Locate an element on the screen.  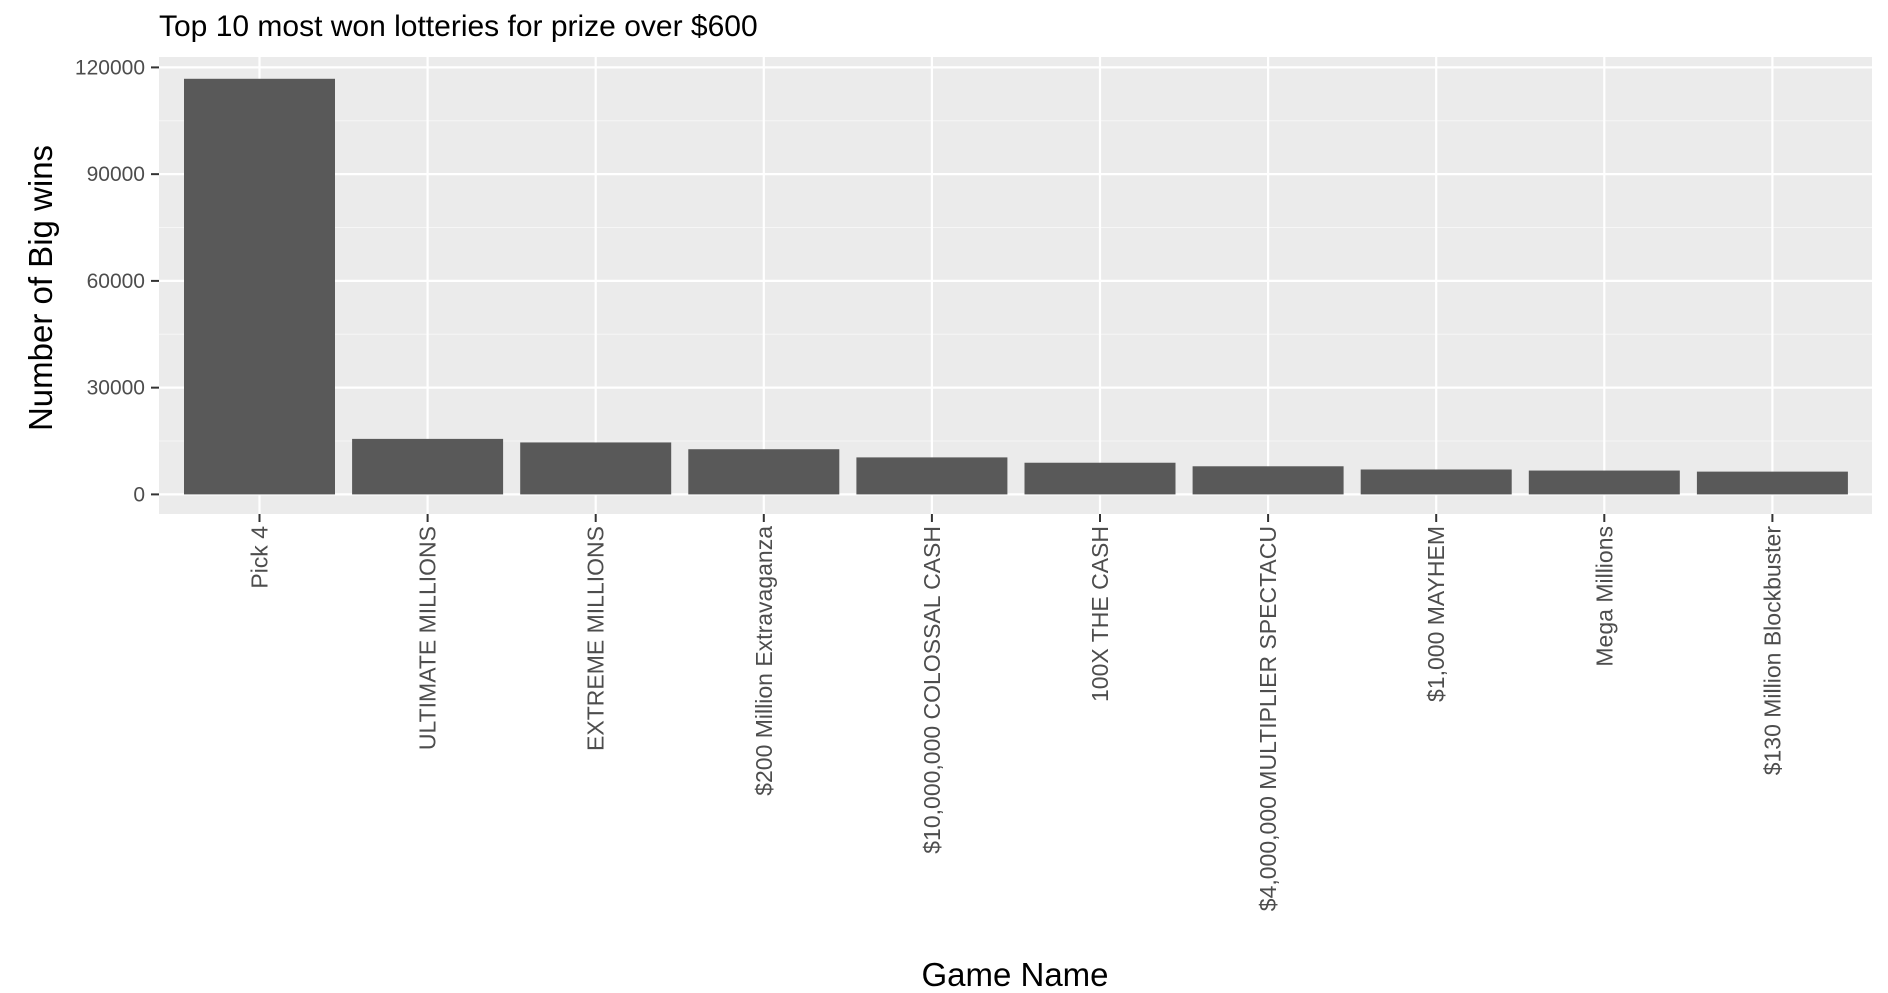
y-axis-label: Number of Big wins is located at coordinates (40, 288).